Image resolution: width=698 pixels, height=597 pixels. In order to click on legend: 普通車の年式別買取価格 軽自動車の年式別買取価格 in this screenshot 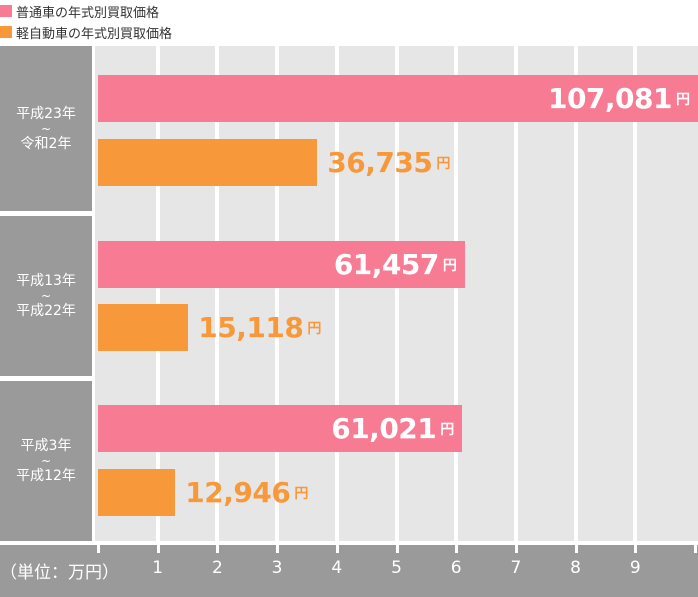, I will do `click(349, 22)`.